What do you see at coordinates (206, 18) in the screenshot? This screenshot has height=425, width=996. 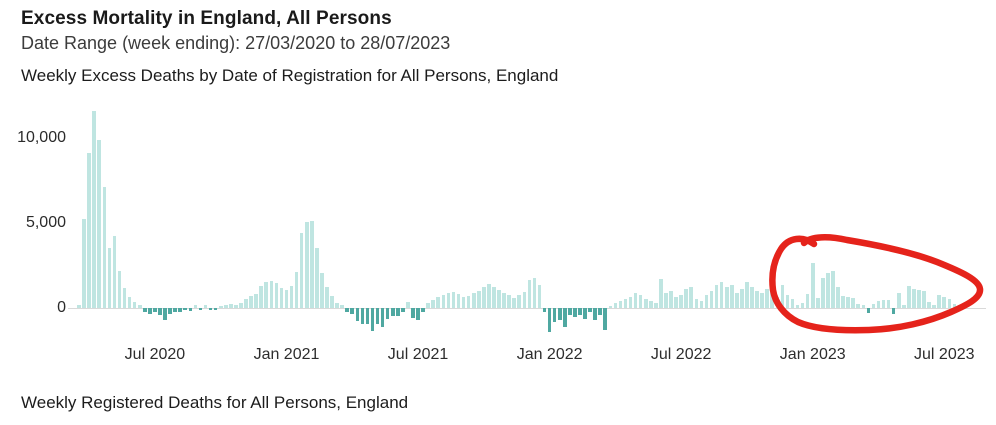 I see `report-title: Excess Mortality in England, All Persons` at bounding box center [206, 18].